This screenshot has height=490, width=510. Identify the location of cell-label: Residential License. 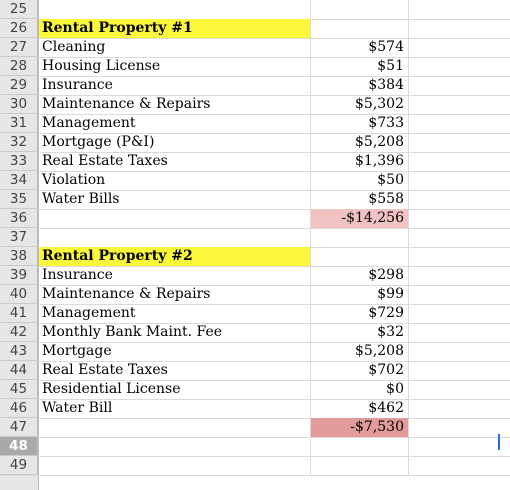
(175, 389).